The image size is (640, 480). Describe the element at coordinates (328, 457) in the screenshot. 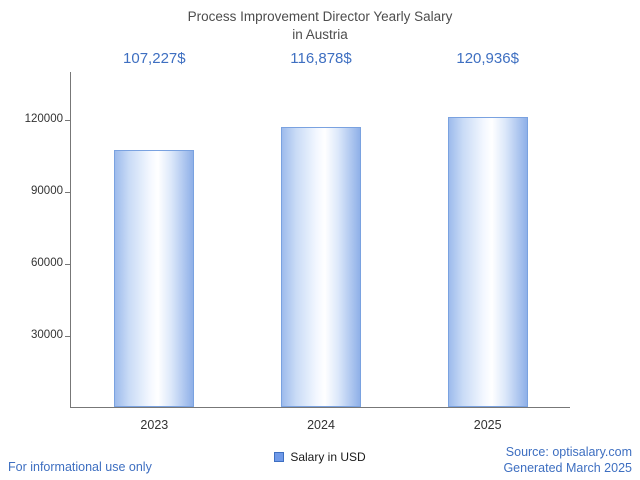

I see `legend-label: Salary in USD` at that location.